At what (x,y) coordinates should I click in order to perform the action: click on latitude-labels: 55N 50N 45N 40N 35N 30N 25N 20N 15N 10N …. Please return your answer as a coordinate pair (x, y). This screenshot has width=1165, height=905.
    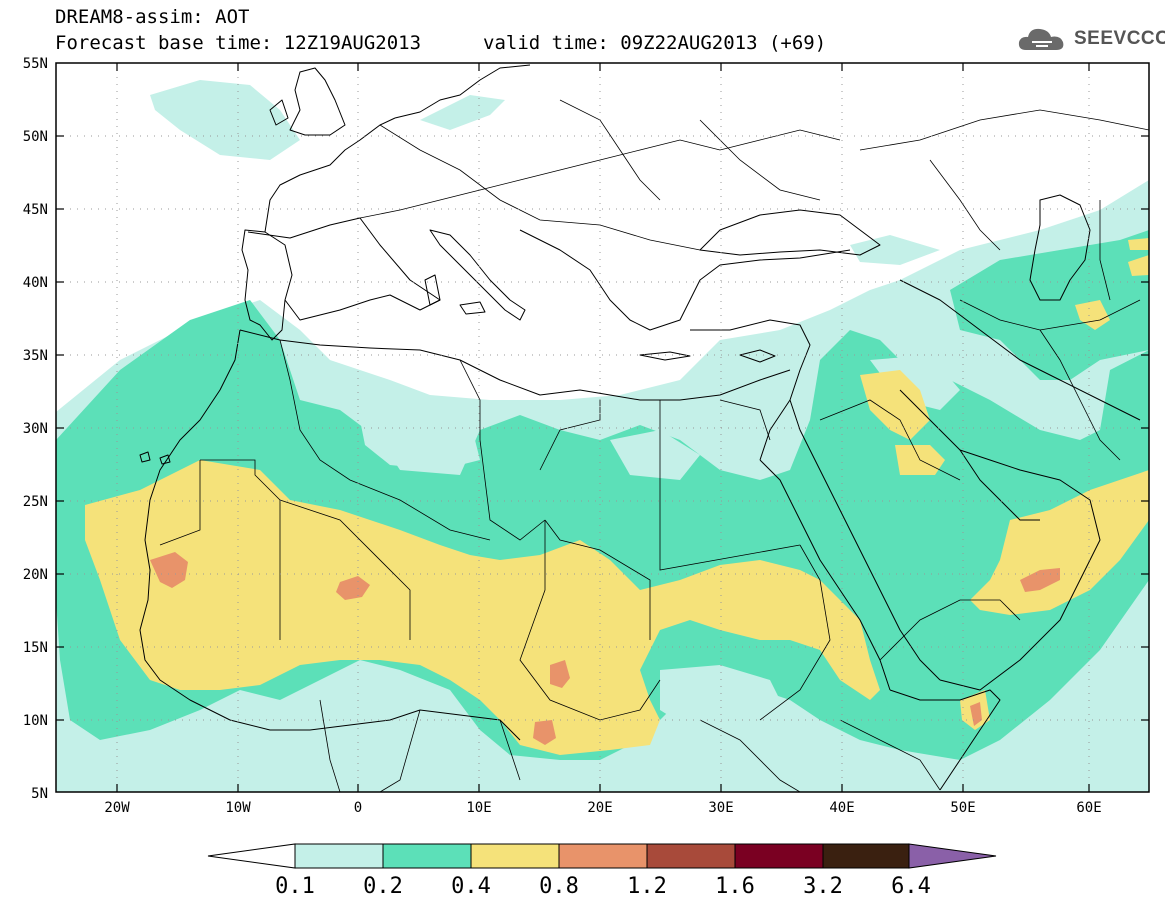
    Looking at the image, I should click on (35, 429).